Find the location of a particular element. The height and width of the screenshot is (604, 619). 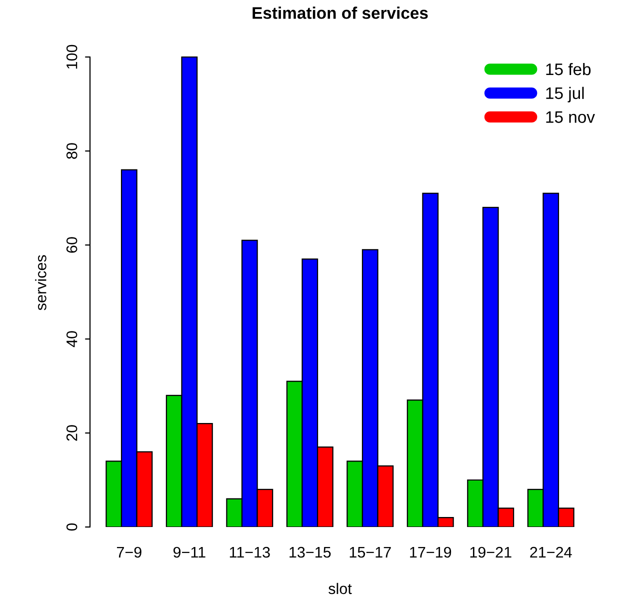

x-tick-label: 11−13 is located at coordinates (250, 552).